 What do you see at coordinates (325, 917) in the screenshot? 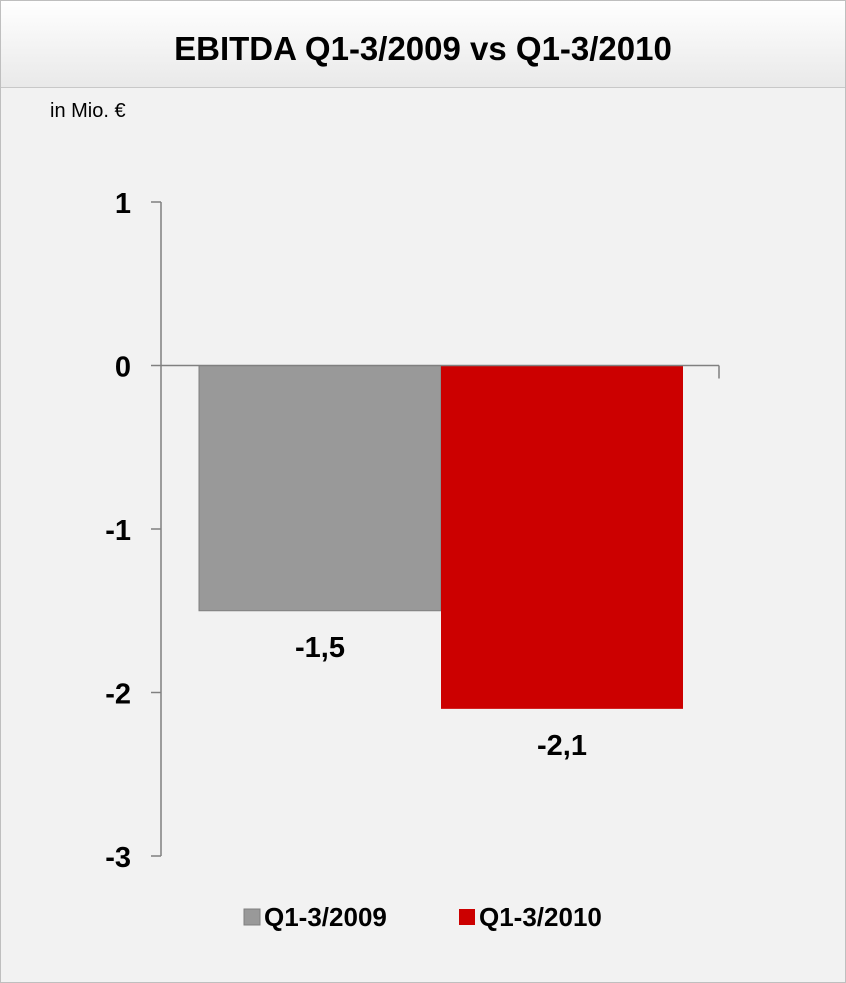
I see `legend-label: Q1-3/2009` at bounding box center [325, 917].